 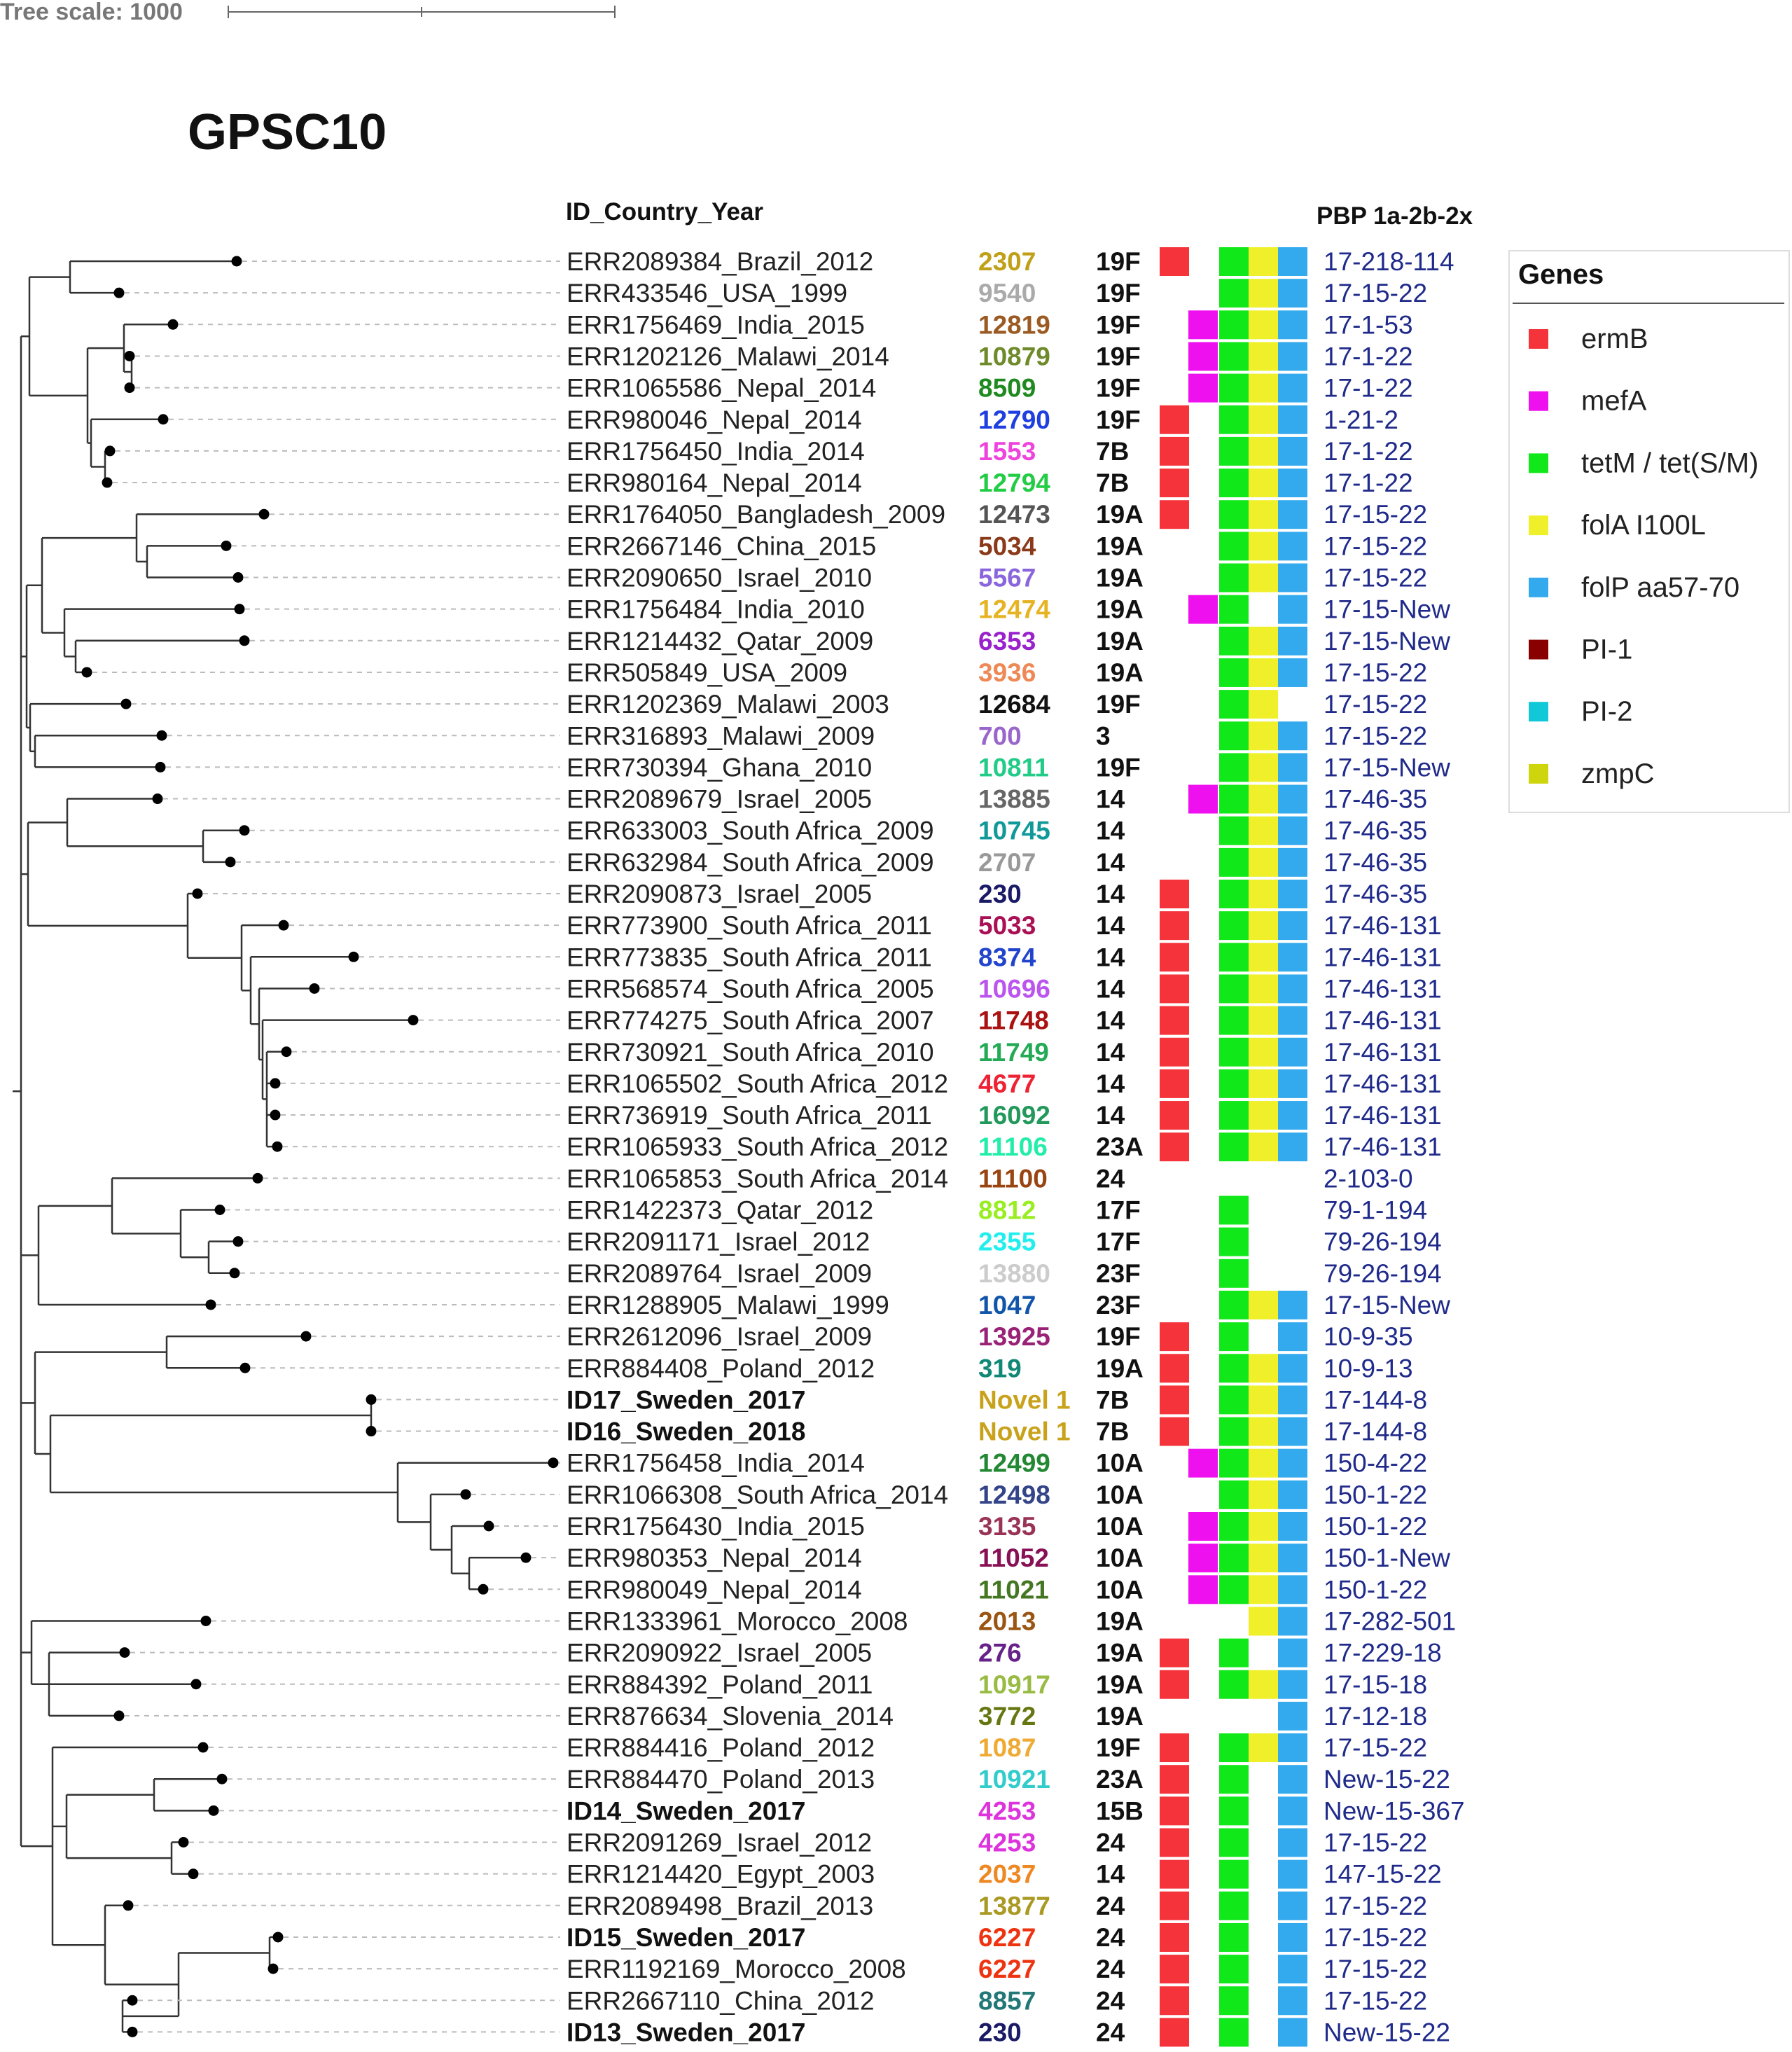 I want to click on pbp-profile-label: 79-26-194, so click(x=1383, y=1242).